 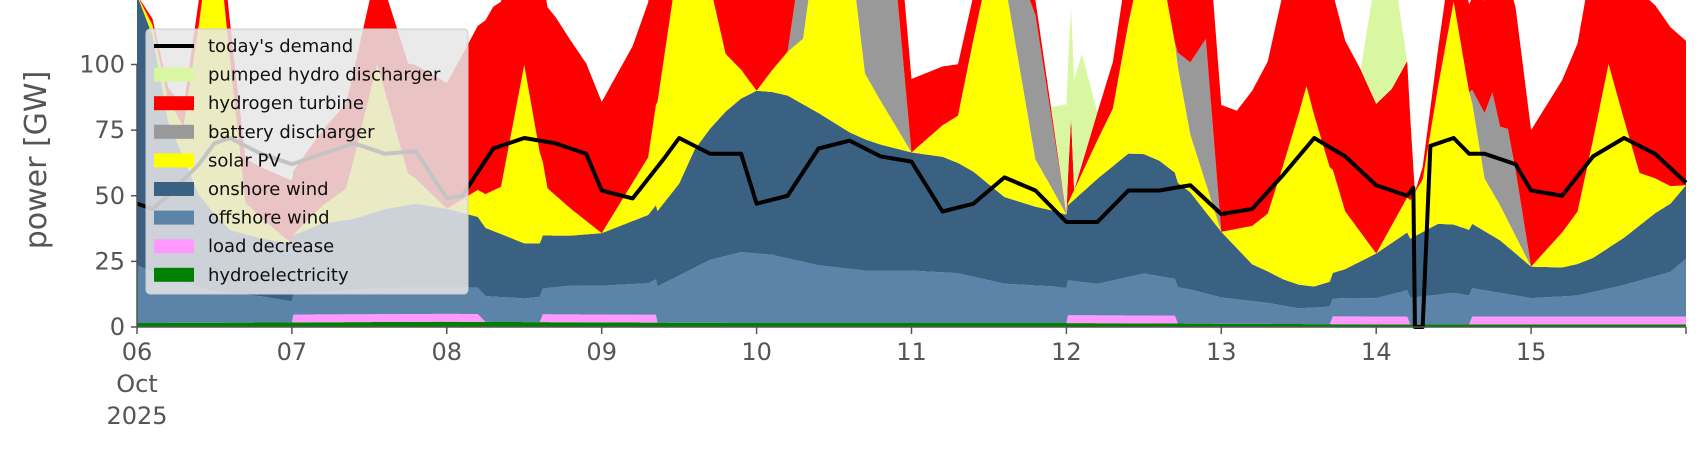 What do you see at coordinates (109, 130) in the screenshot?
I see `y-tick-label: 75` at bounding box center [109, 130].